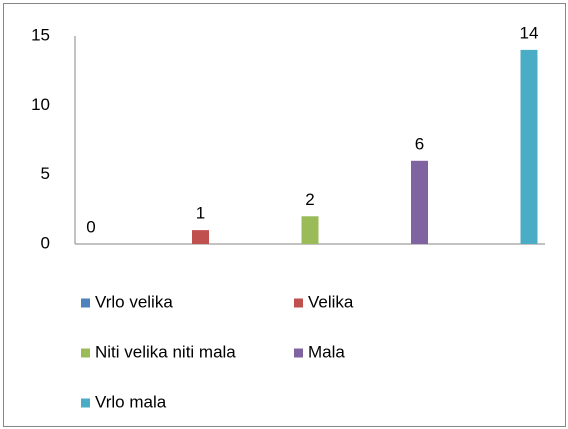 The width and height of the screenshot is (568, 429). I want to click on data-label: 2, so click(309, 199).